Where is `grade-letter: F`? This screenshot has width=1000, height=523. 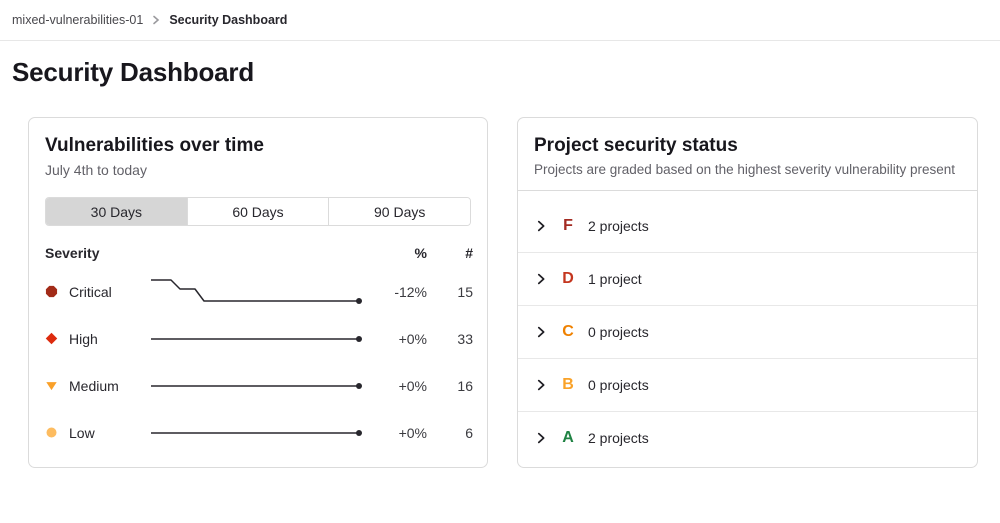 grade-letter: F is located at coordinates (568, 225).